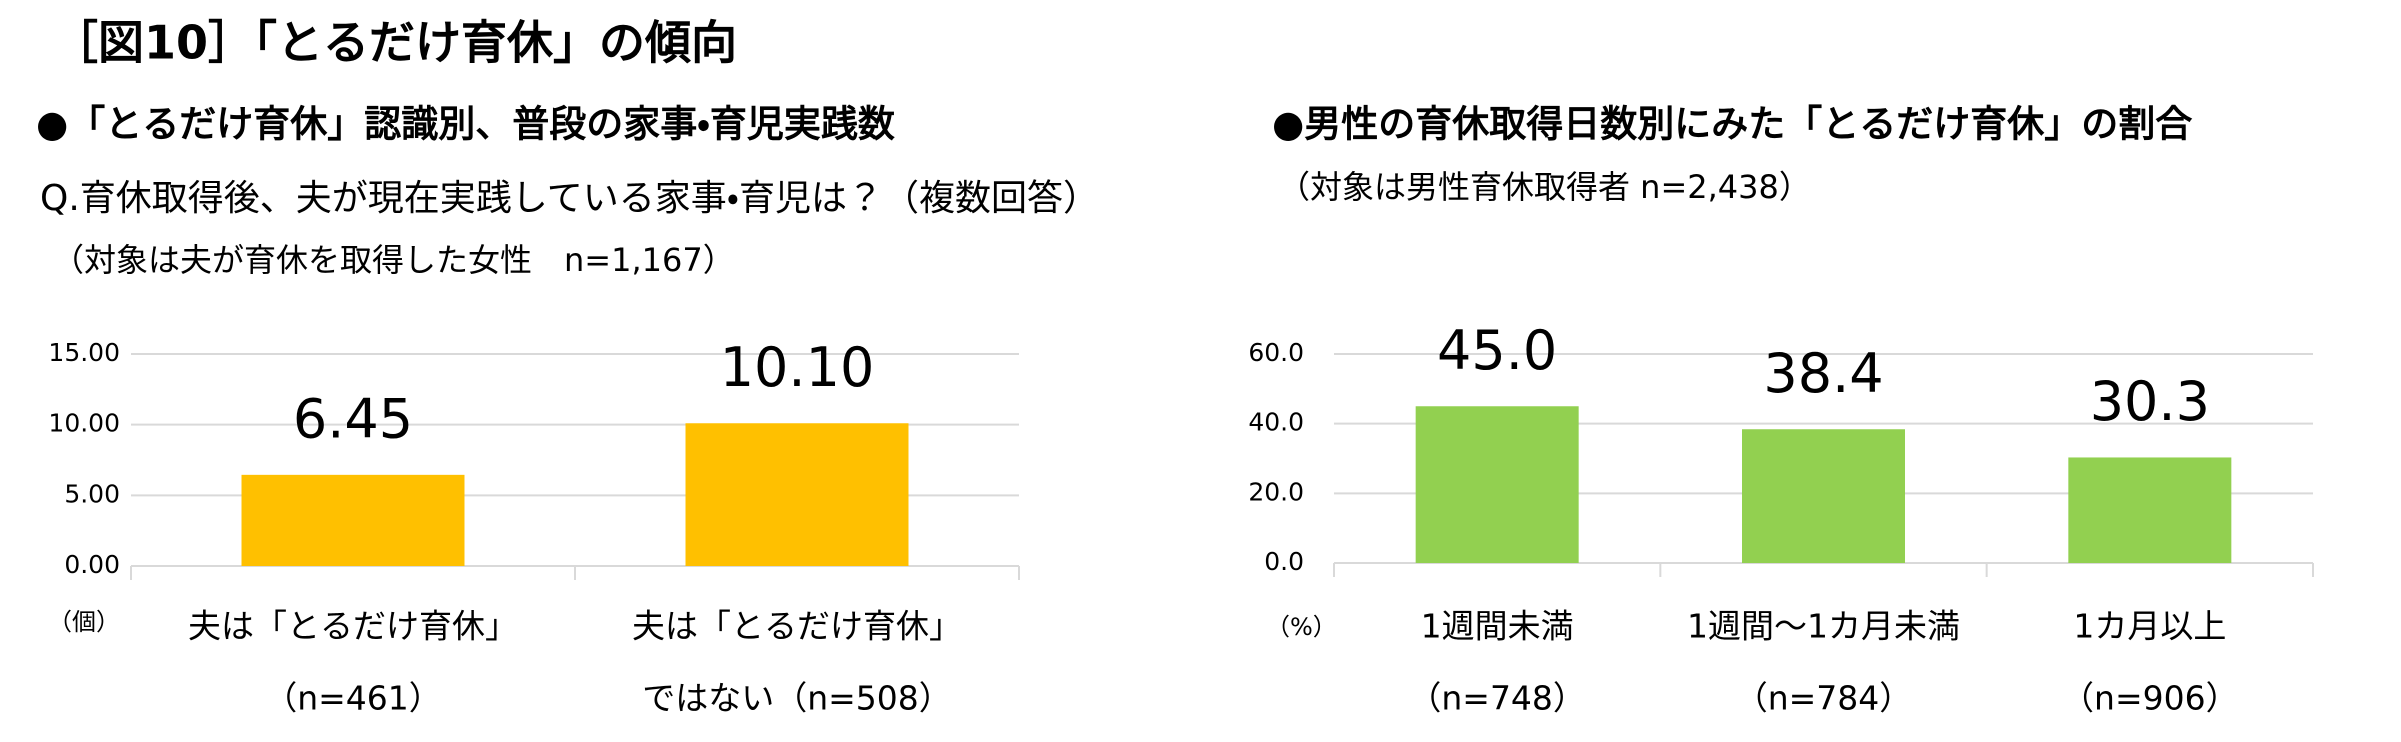  Describe the element at coordinates (1276, 352) in the screenshot. I see `y-tick-label: 60.0` at that location.